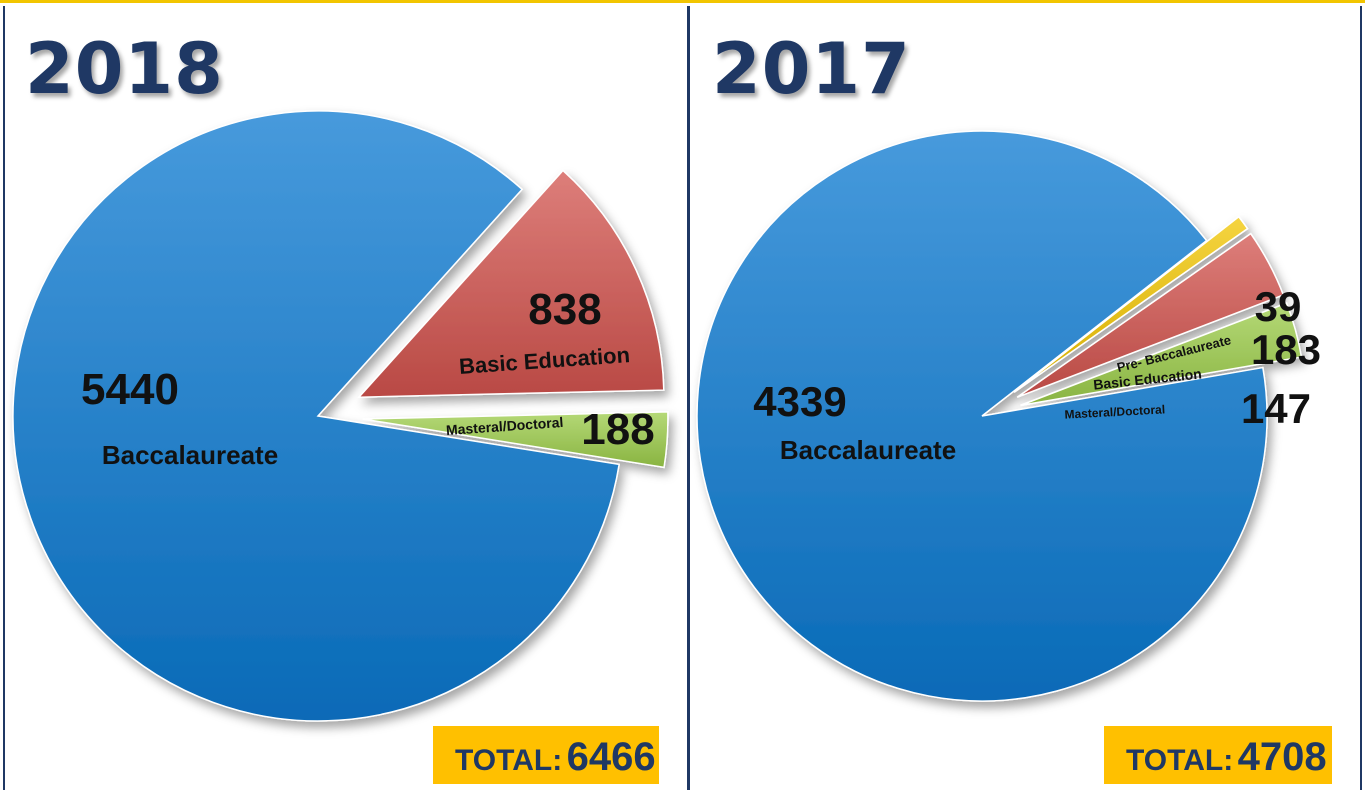 This screenshot has width=1365, height=797. I want to click on data-label-baccalaureate: 4339, so click(799, 401).